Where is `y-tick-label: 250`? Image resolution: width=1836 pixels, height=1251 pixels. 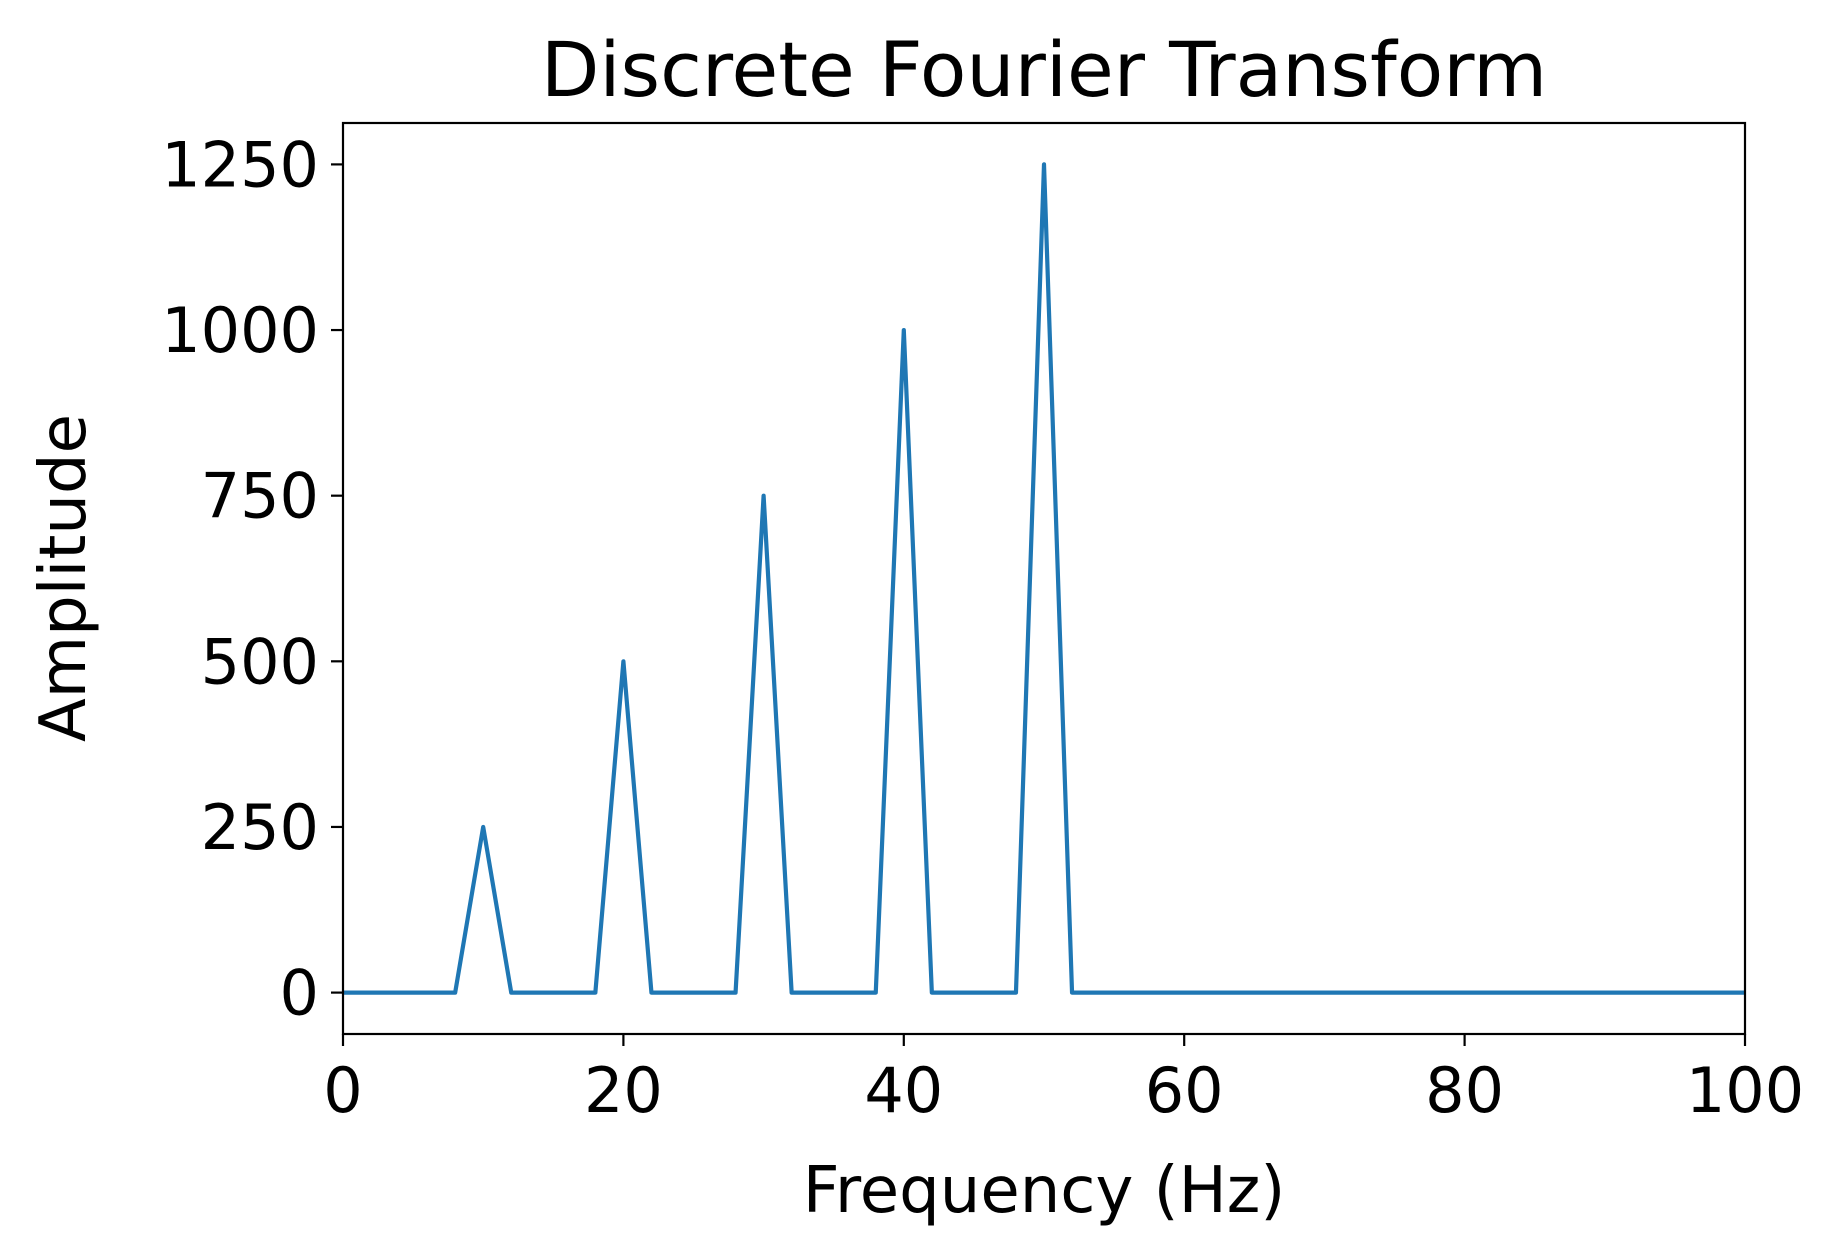
y-tick-label: 250 is located at coordinates (260, 827).